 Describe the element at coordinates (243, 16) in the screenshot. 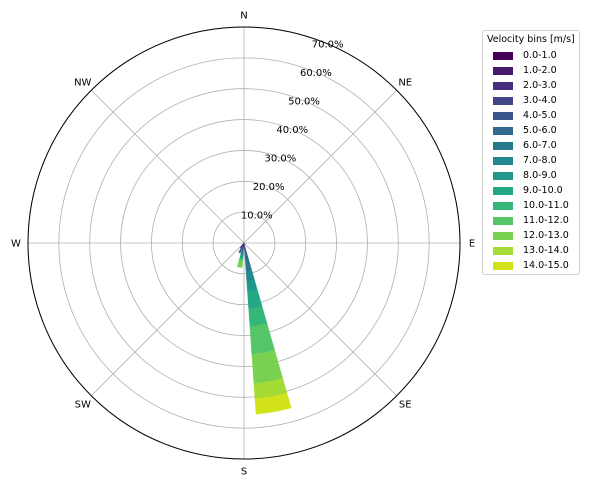

I see `direction-label-n: N` at that location.